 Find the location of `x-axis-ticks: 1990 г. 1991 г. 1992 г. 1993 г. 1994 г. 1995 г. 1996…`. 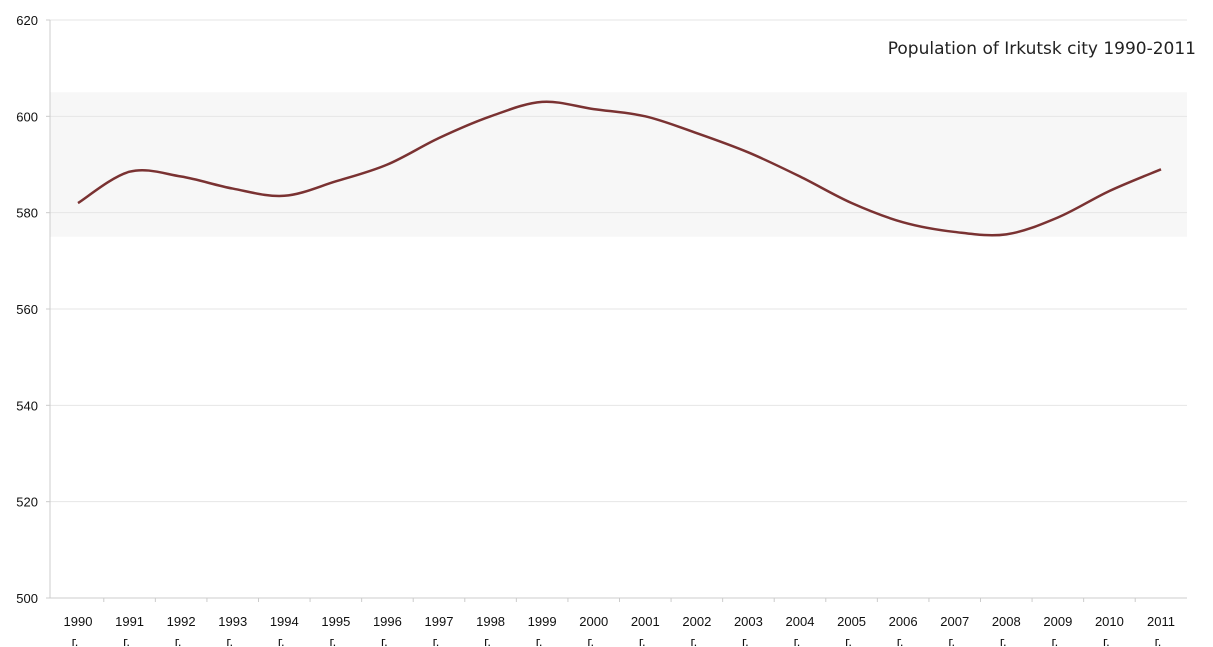

x-axis-ticks: 1990 г. 1991 г. 1992 г. 1993 г. 1994 г. 1995 г. 1996… is located at coordinates (619, 622).